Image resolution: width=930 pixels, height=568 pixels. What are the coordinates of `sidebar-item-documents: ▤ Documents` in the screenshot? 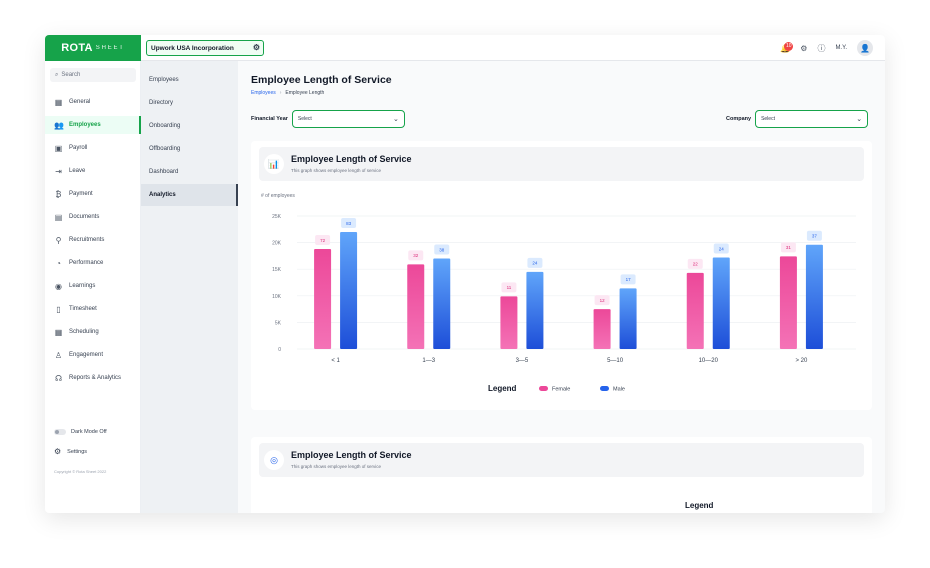 It's located at (93, 217).